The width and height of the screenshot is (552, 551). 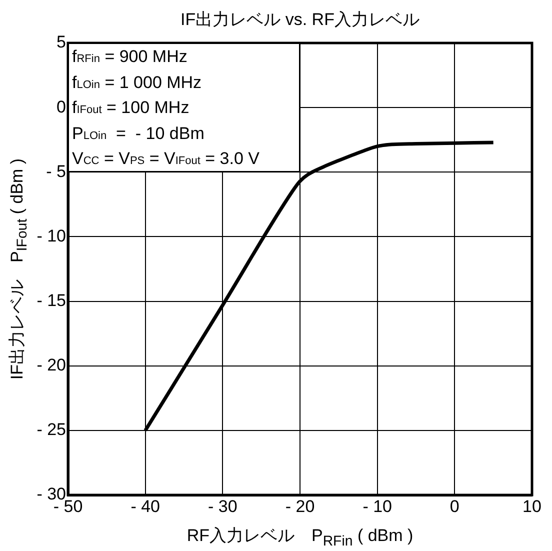 I want to click on y-tick-label: 5, so click(x=61, y=42).